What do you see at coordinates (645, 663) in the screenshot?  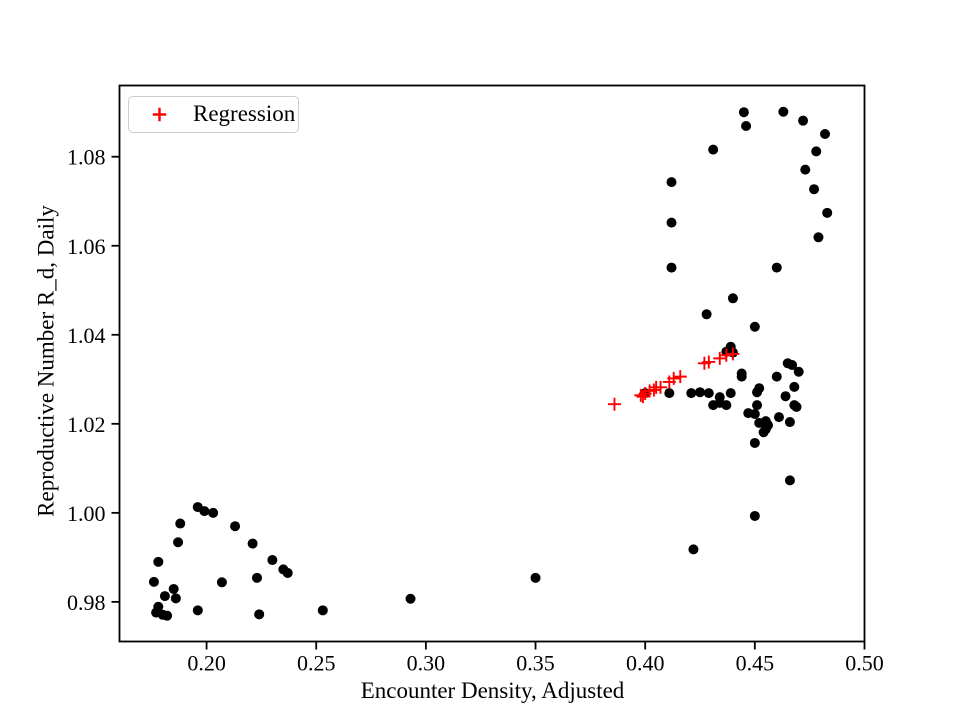 I see `x-tick-label: 0.40` at bounding box center [645, 663].